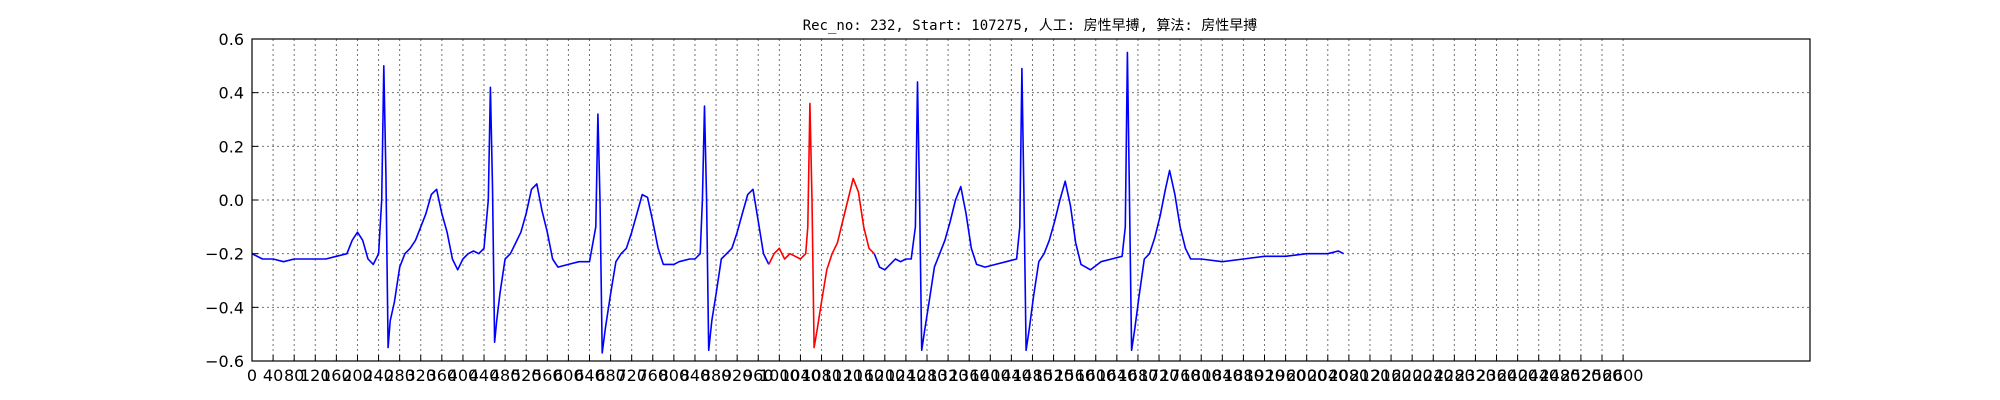  I want to click on x-tick-label: 0, so click(252, 375).